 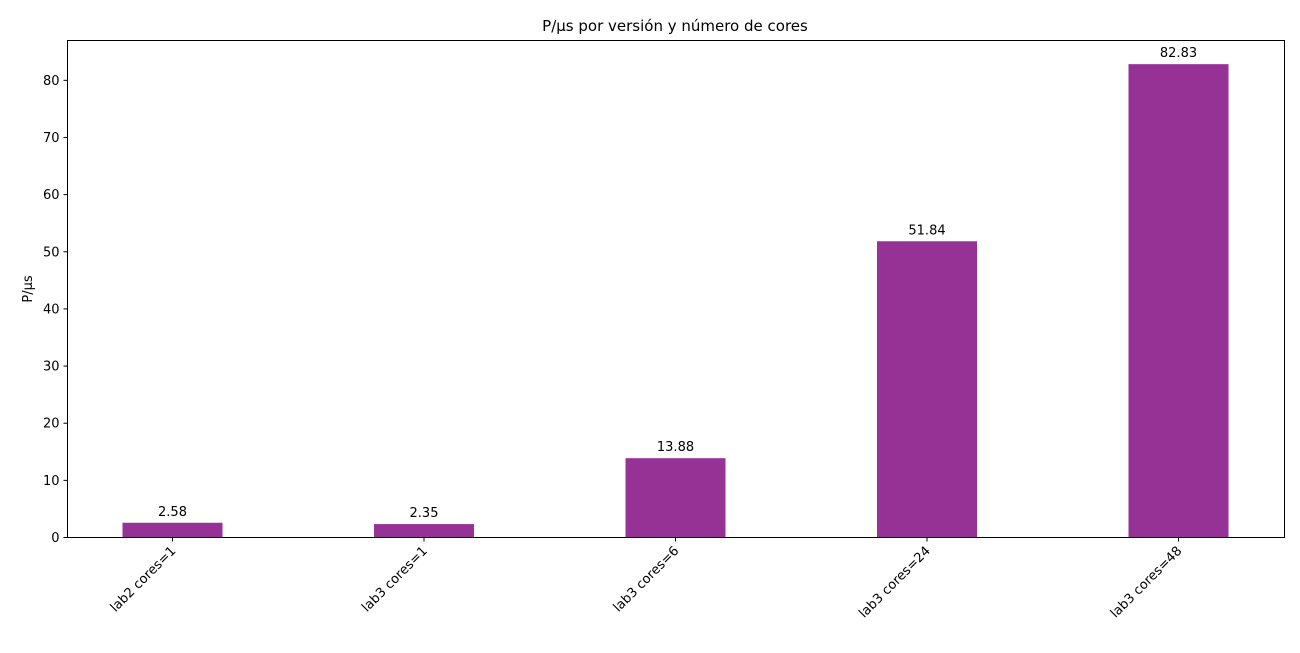 I want to click on chart-title: P/µs por versión y número de cores, so click(x=675, y=26).